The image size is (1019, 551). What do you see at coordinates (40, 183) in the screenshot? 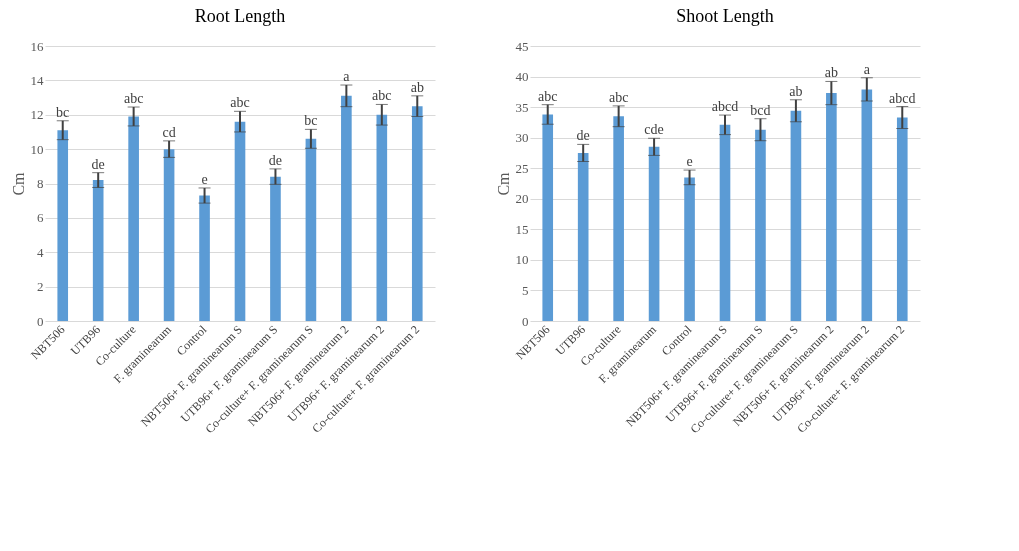
I see `y-tick-label: 8` at bounding box center [40, 183].